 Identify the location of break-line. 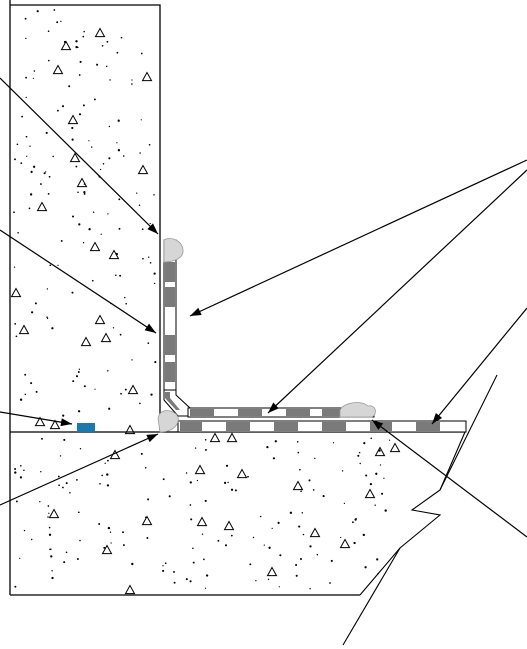
(412, 513).